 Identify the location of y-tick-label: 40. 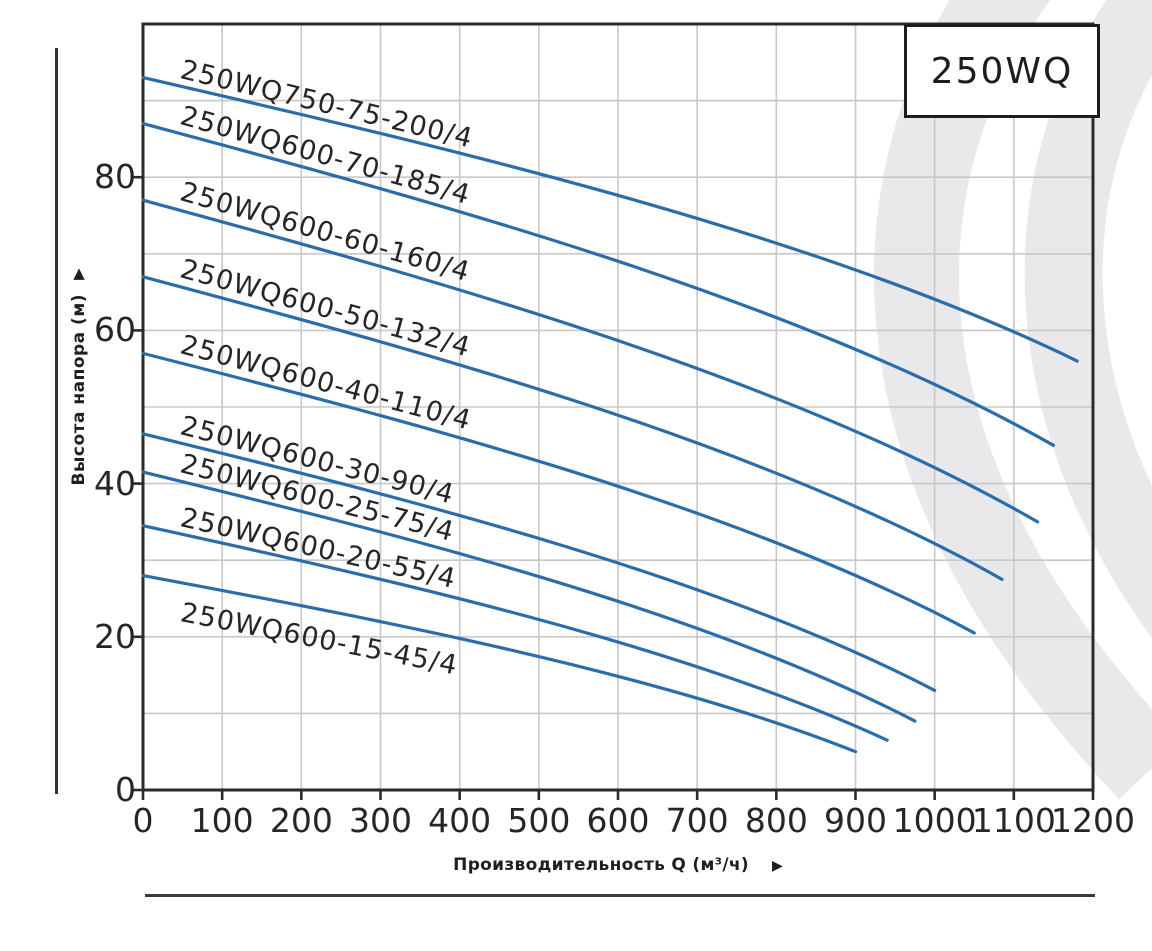
(115, 483).